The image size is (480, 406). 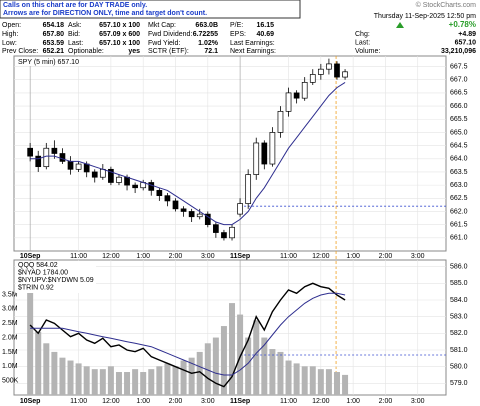 What do you see at coordinates (367, 51) in the screenshot?
I see `stat-label: Volume:` at bounding box center [367, 51].